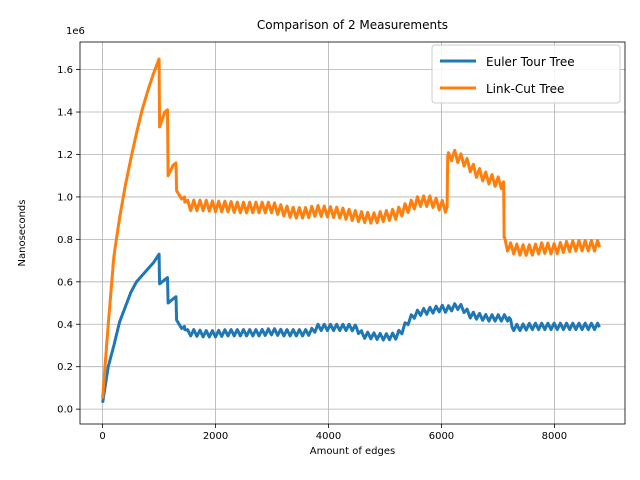  What do you see at coordinates (352, 25) in the screenshot?
I see `chart-title: Comparison of 2 Measurements` at bounding box center [352, 25].